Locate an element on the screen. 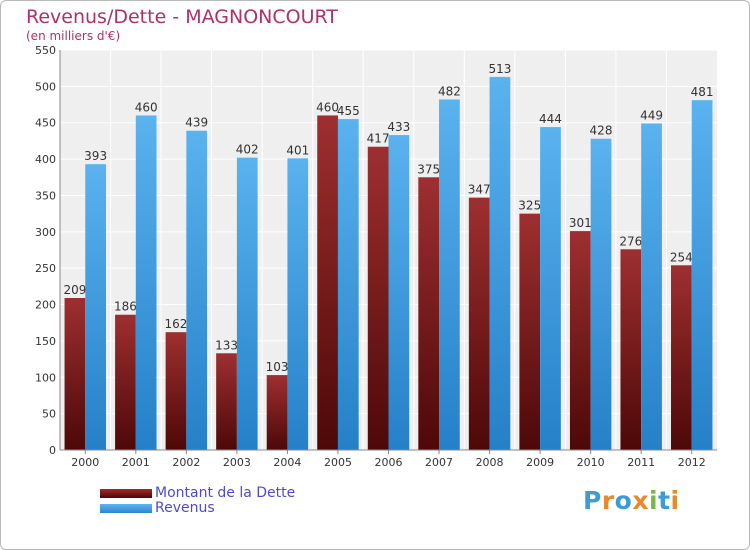 The image size is (750, 550). data-label-dette: 186 is located at coordinates (125, 307).